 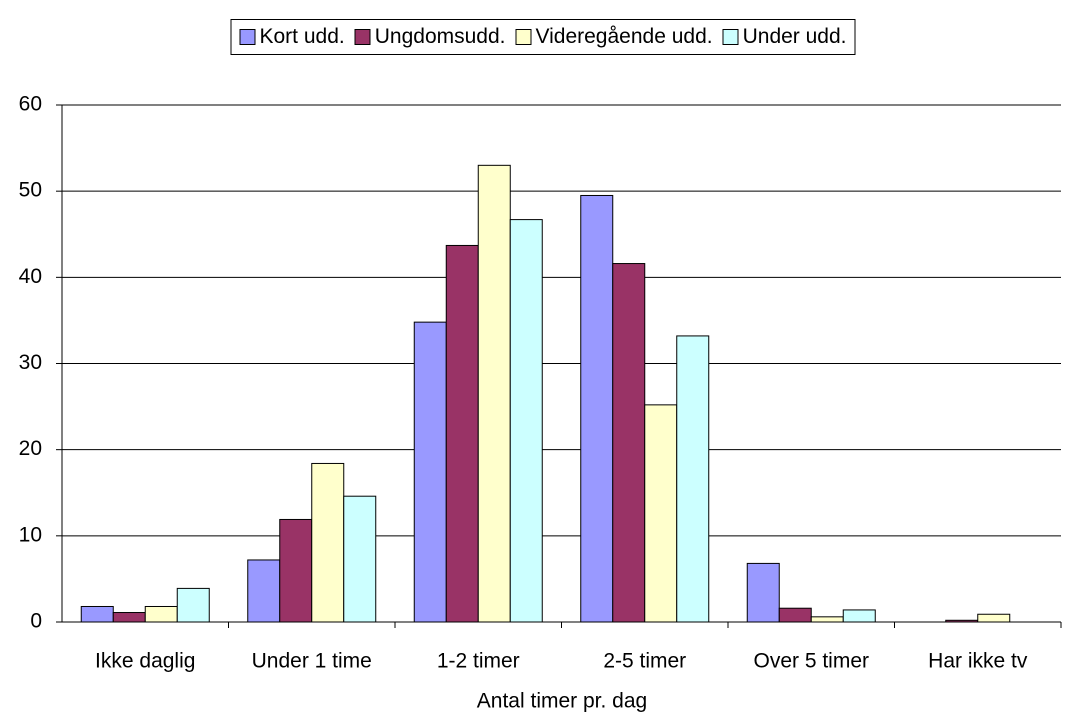 I want to click on legend-item: Under udd., so click(x=784, y=37).